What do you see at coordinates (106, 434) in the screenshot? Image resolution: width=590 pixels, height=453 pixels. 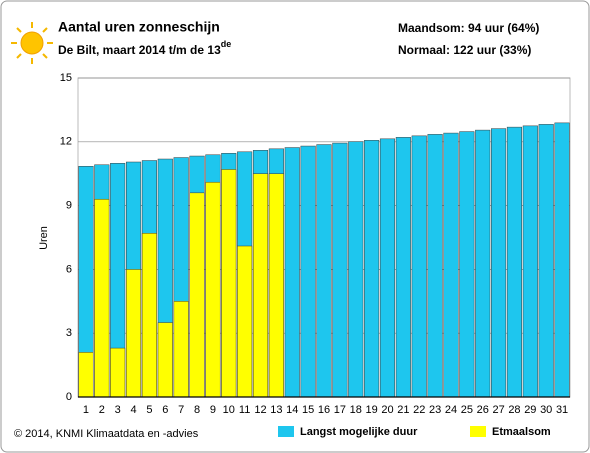 I see `footer: © 2014, KNMI Klimaatdata en -advies` at bounding box center [106, 434].